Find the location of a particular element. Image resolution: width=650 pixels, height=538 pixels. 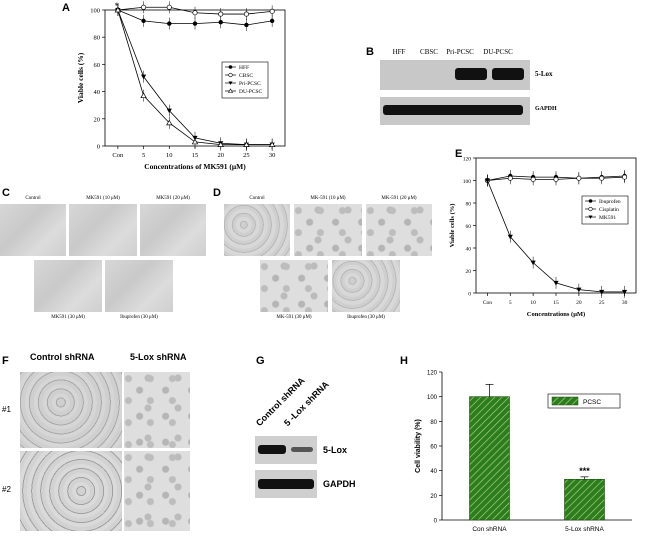

legend-label: Pri-PCSC is located at coordinates (250, 84).